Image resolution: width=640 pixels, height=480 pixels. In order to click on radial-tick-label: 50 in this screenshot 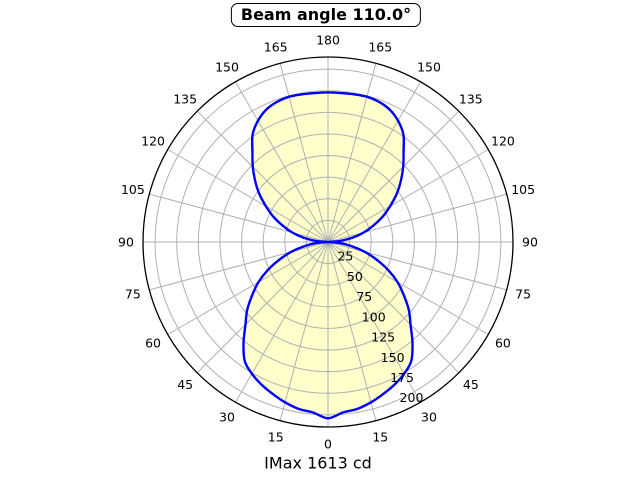, I will do `click(355, 276)`.